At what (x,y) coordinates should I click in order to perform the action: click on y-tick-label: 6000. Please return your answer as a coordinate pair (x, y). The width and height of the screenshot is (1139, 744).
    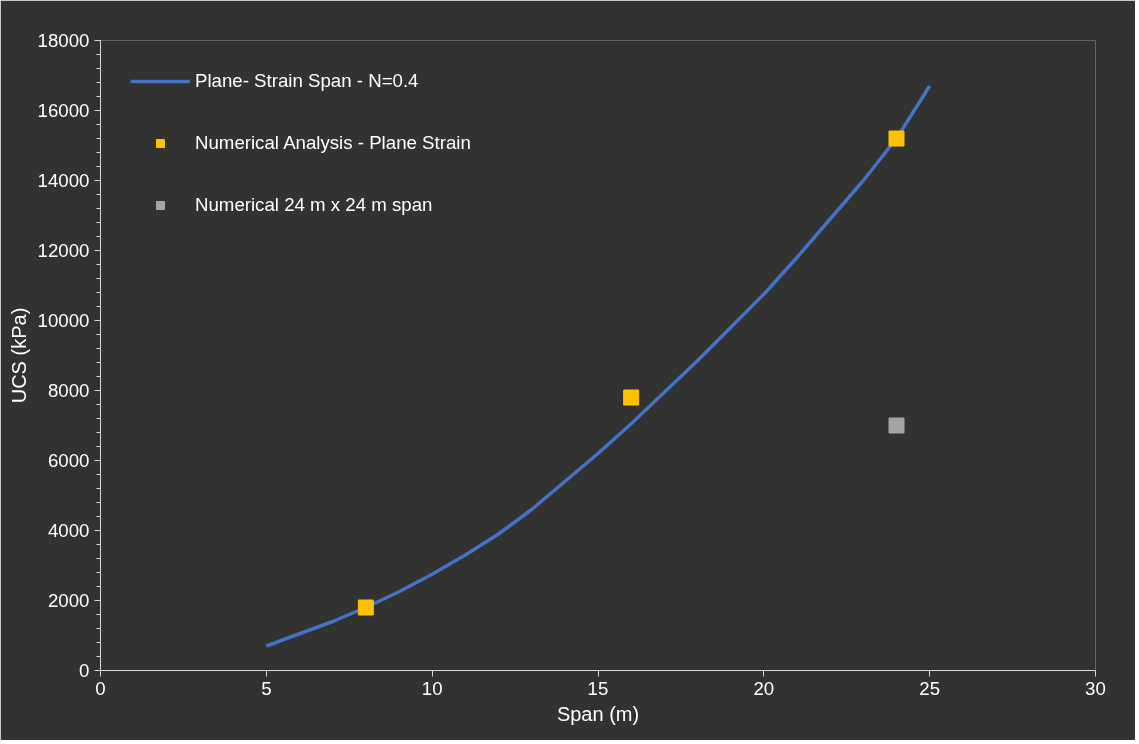
    Looking at the image, I should click on (69, 460).